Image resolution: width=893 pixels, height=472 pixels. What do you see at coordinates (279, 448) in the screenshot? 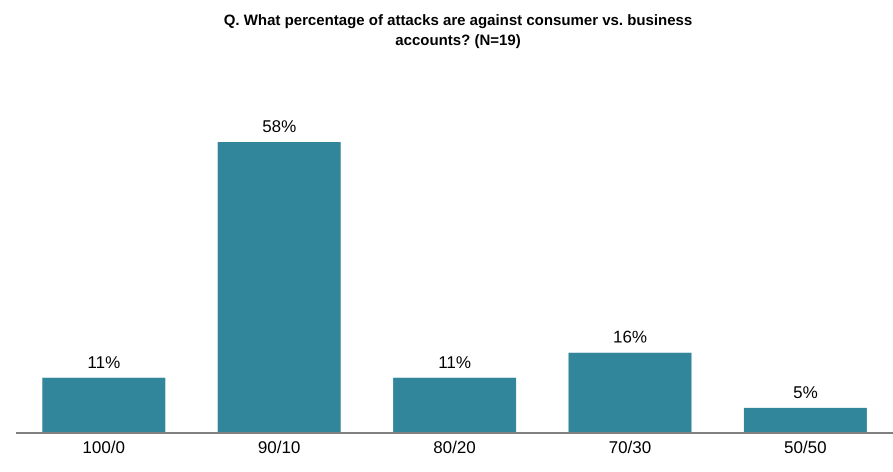
I see `x-tick-label: 90/10` at bounding box center [279, 448].